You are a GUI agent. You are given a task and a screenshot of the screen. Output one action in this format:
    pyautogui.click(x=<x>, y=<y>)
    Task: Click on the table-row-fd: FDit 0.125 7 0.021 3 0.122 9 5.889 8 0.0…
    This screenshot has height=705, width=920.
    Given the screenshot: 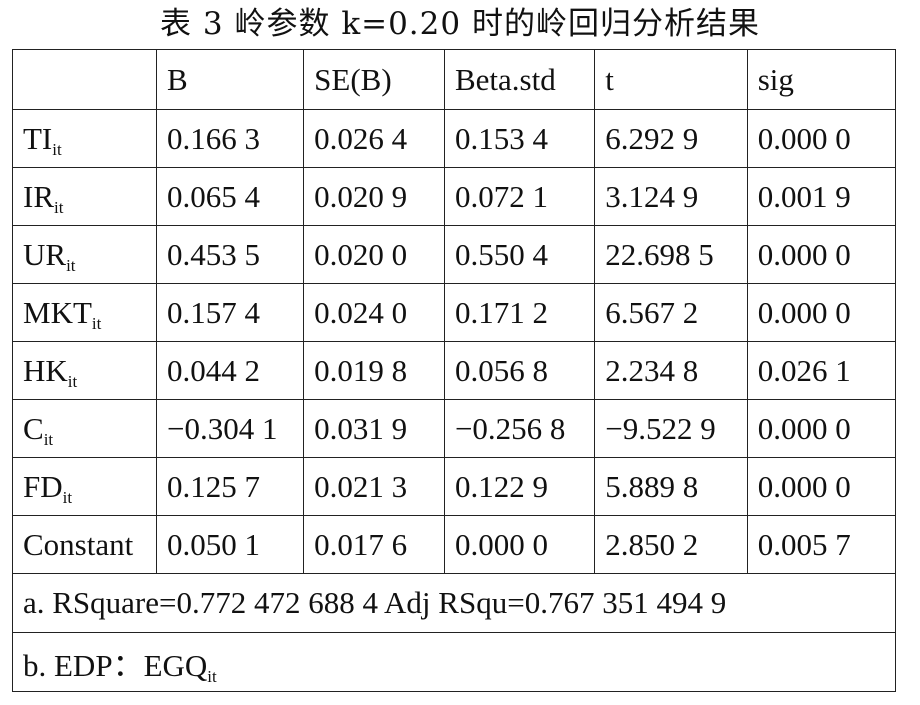 What is the action you would take?
    pyautogui.click(x=454, y=486)
    